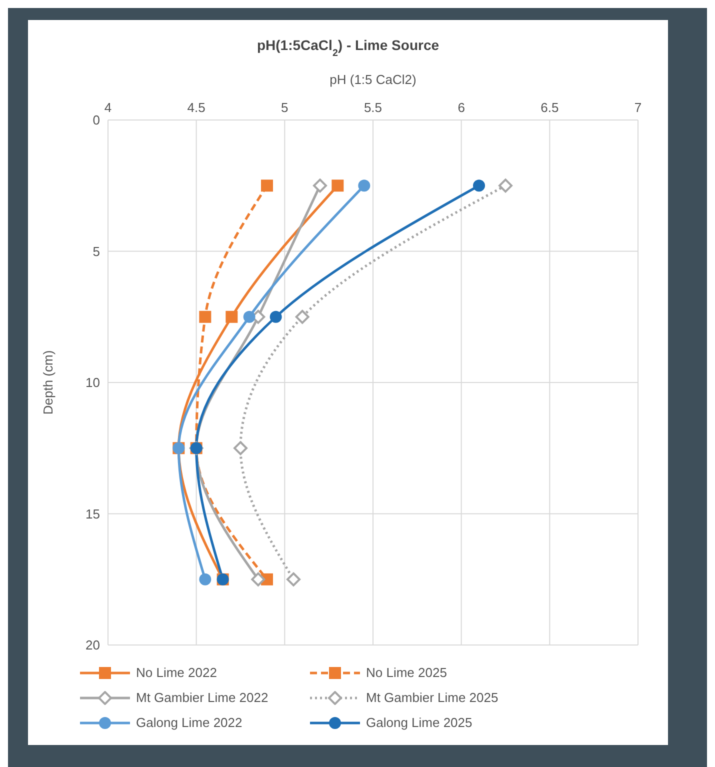  Describe the element at coordinates (461, 107) in the screenshot. I see `x-tick-label: 6` at that location.